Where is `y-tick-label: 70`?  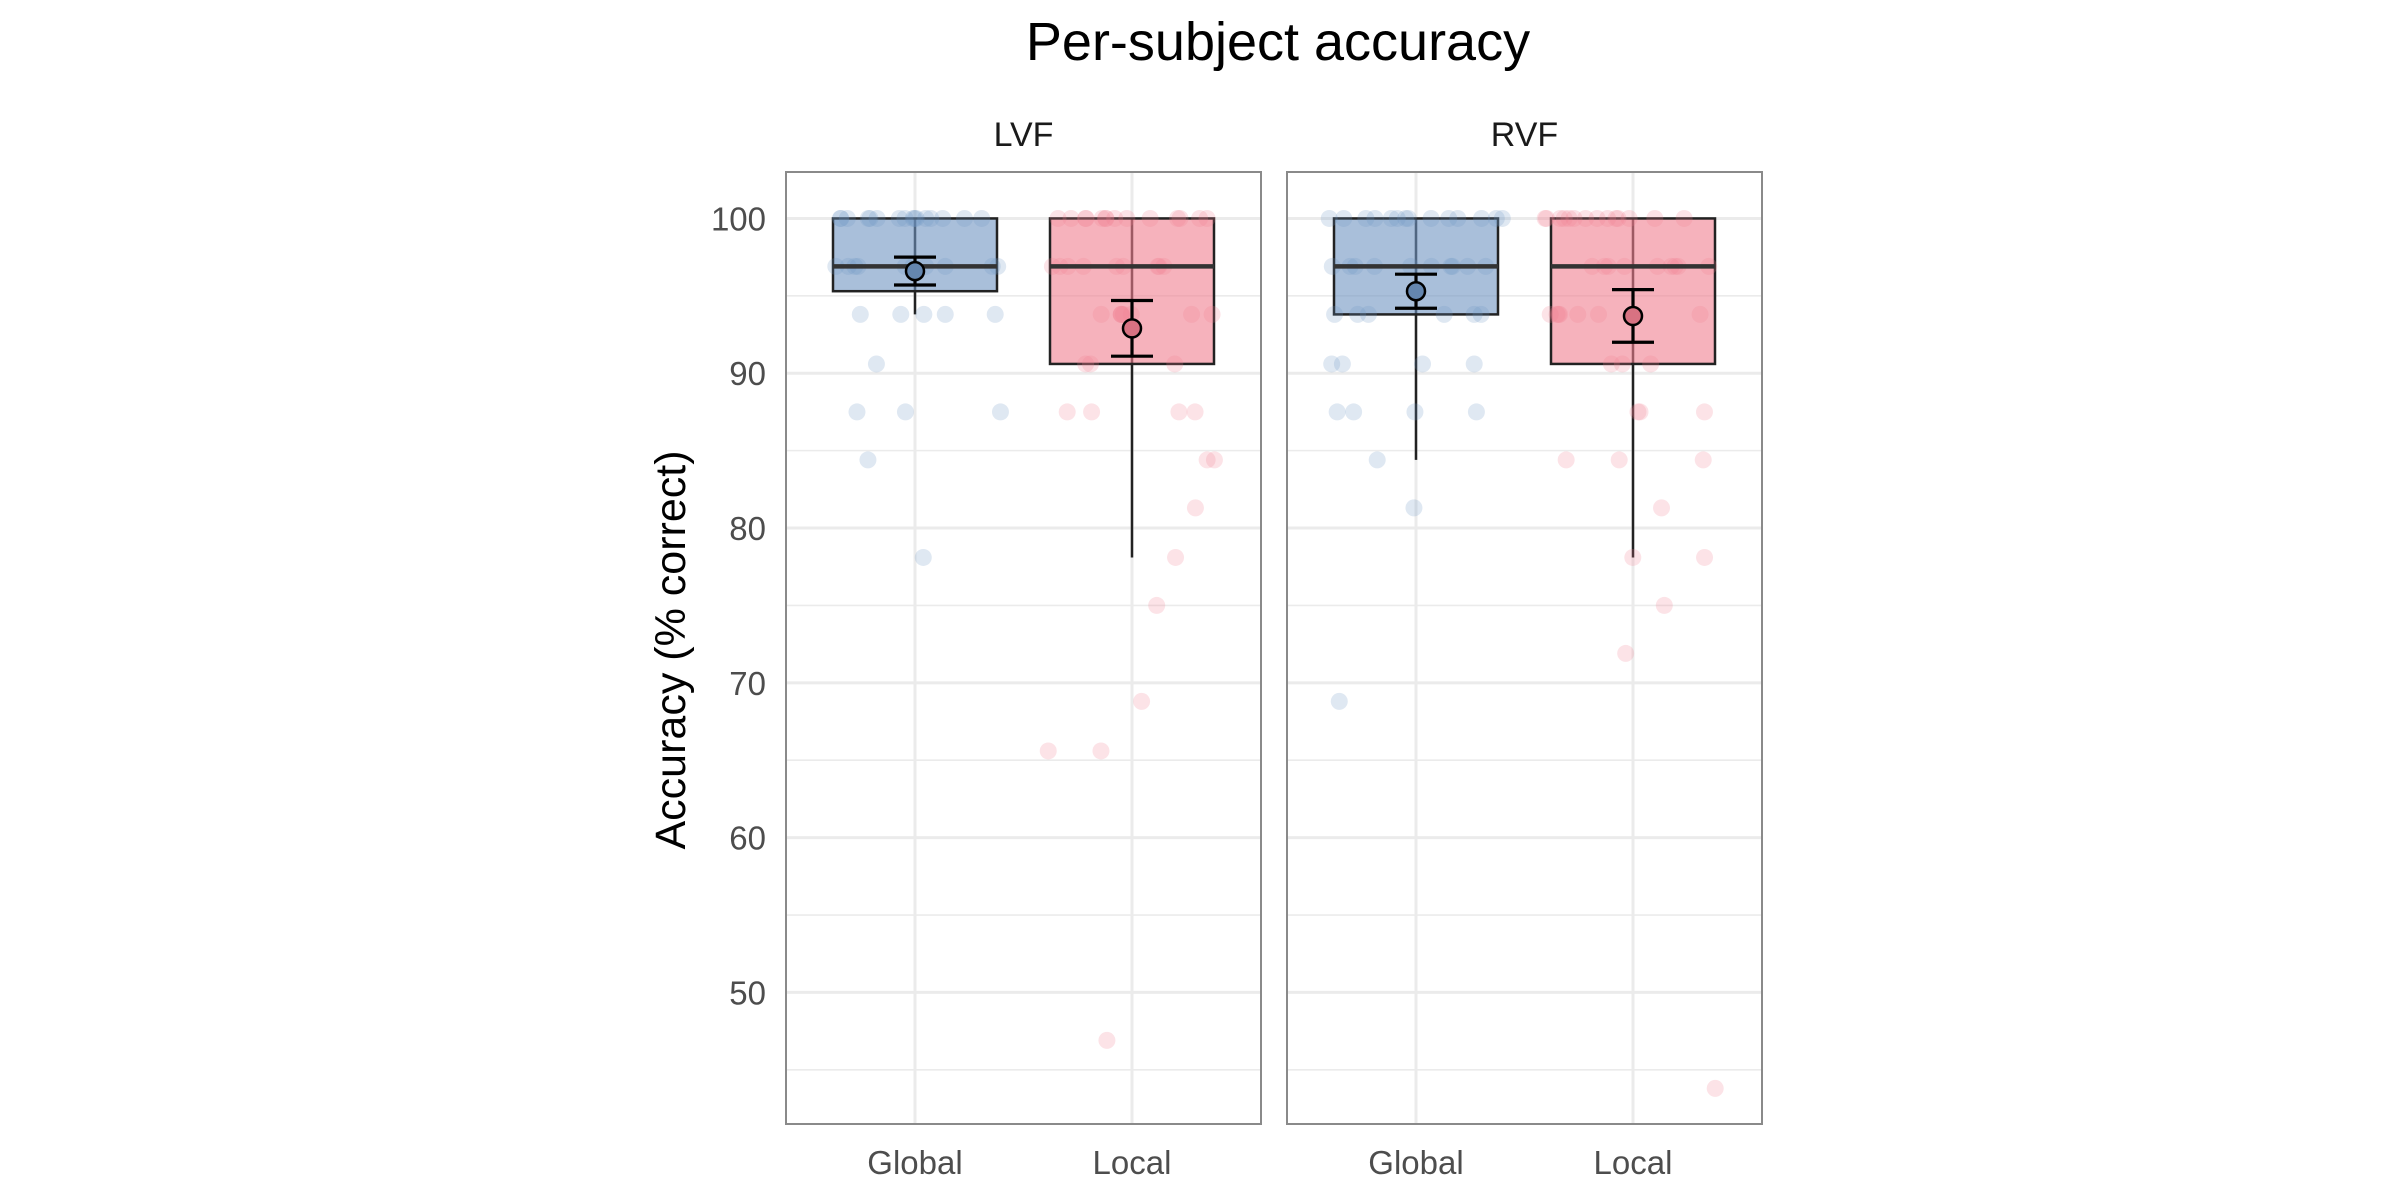 y-tick-label: 70 is located at coordinates (747, 683).